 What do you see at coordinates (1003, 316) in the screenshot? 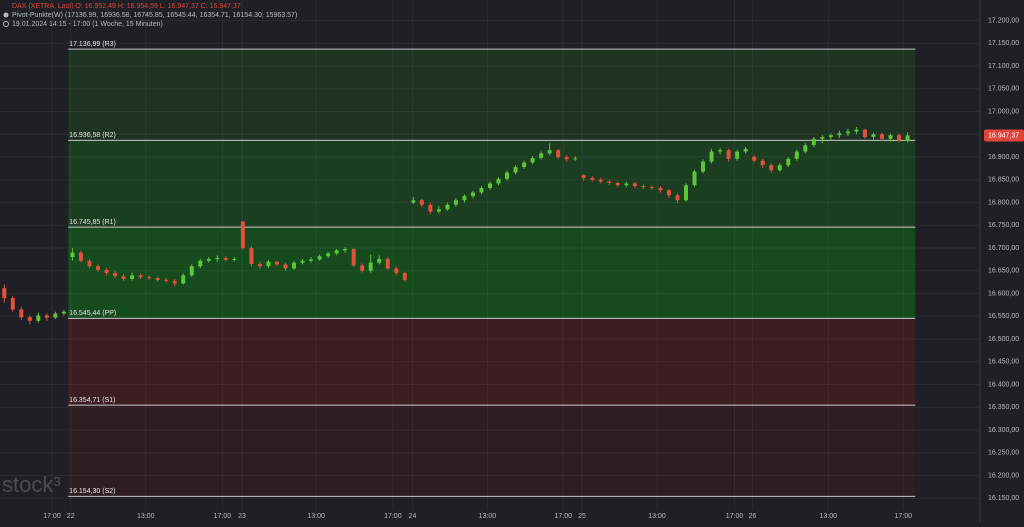
I see `y-tick-label: 16.550,00` at bounding box center [1003, 316].